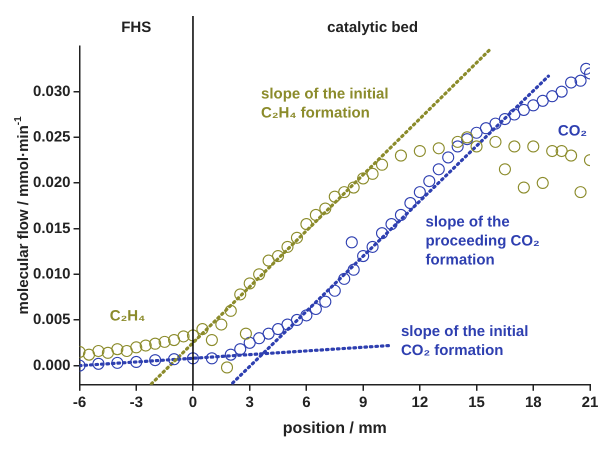 Image resolution: width=610 pixels, height=450 pixels. Describe the element at coordinates (193, 402) in the screenshot. I see `x-tick-label: 0` at that location.